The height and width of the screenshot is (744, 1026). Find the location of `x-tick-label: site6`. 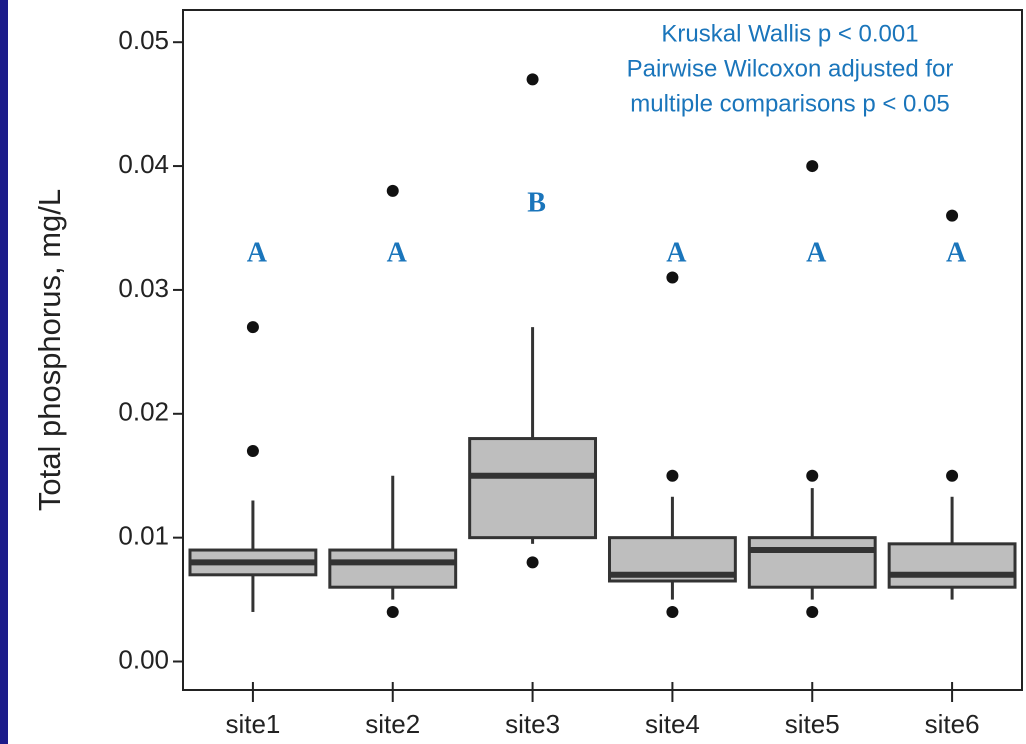

x-tick-label: site6 is located at coordinates (952, 724).